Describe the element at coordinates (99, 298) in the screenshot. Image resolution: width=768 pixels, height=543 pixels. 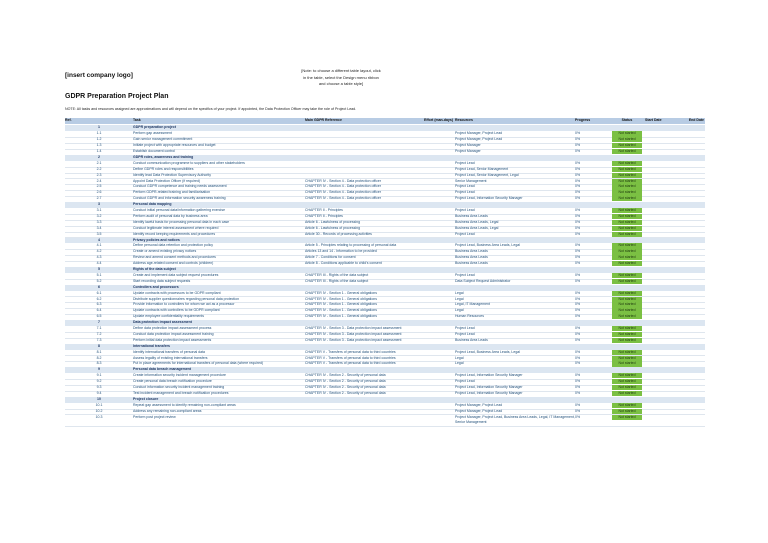
I see `cell-ref: 6.2` at that location.